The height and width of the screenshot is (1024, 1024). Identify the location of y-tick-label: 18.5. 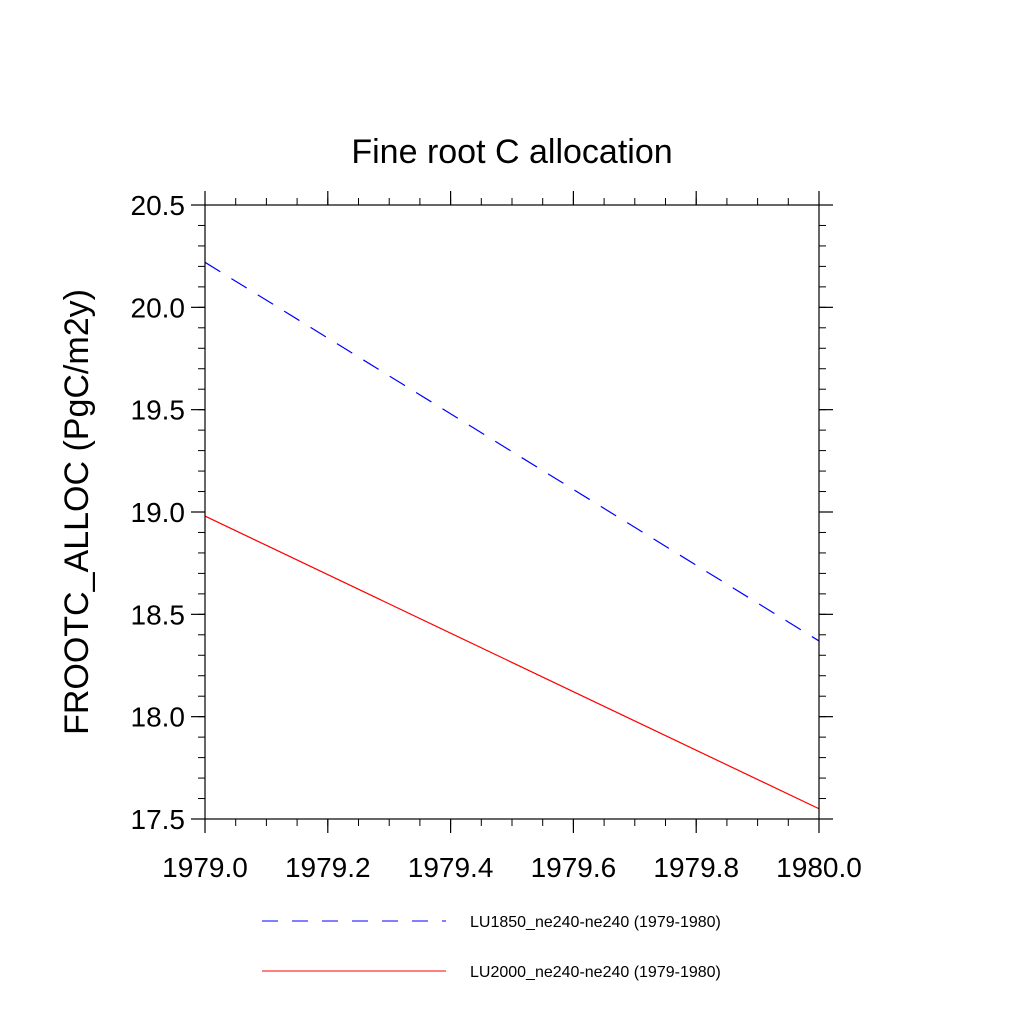
(158, 614).